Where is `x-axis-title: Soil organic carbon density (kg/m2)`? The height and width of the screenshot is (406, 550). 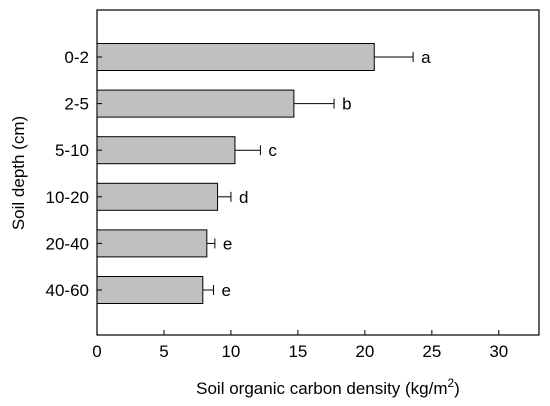
x-axis-title: Soil organic carbon density (kg/m2) is located at coordinates (328, 387).